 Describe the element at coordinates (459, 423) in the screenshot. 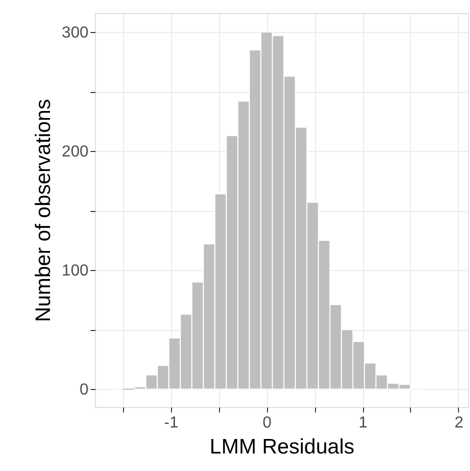

I see `x-tick-label: 2` at that location.